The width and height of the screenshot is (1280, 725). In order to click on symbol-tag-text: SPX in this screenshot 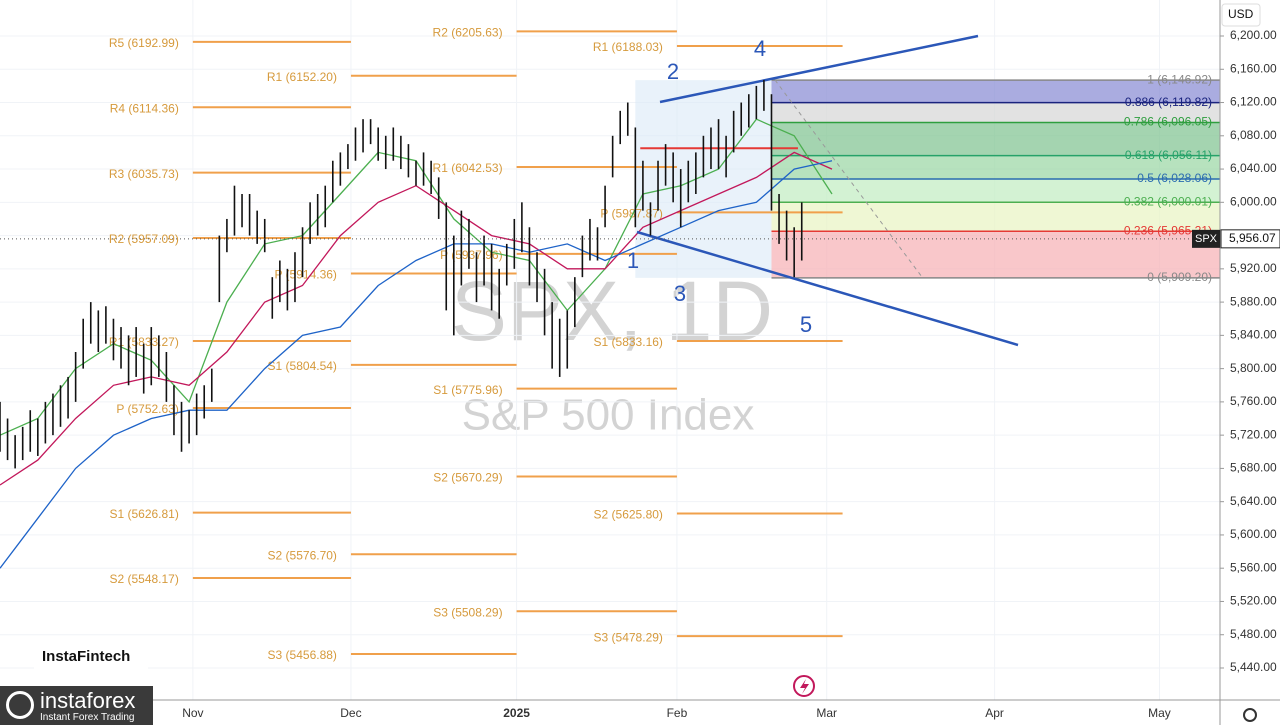, I will do `click(1206, 239)`.